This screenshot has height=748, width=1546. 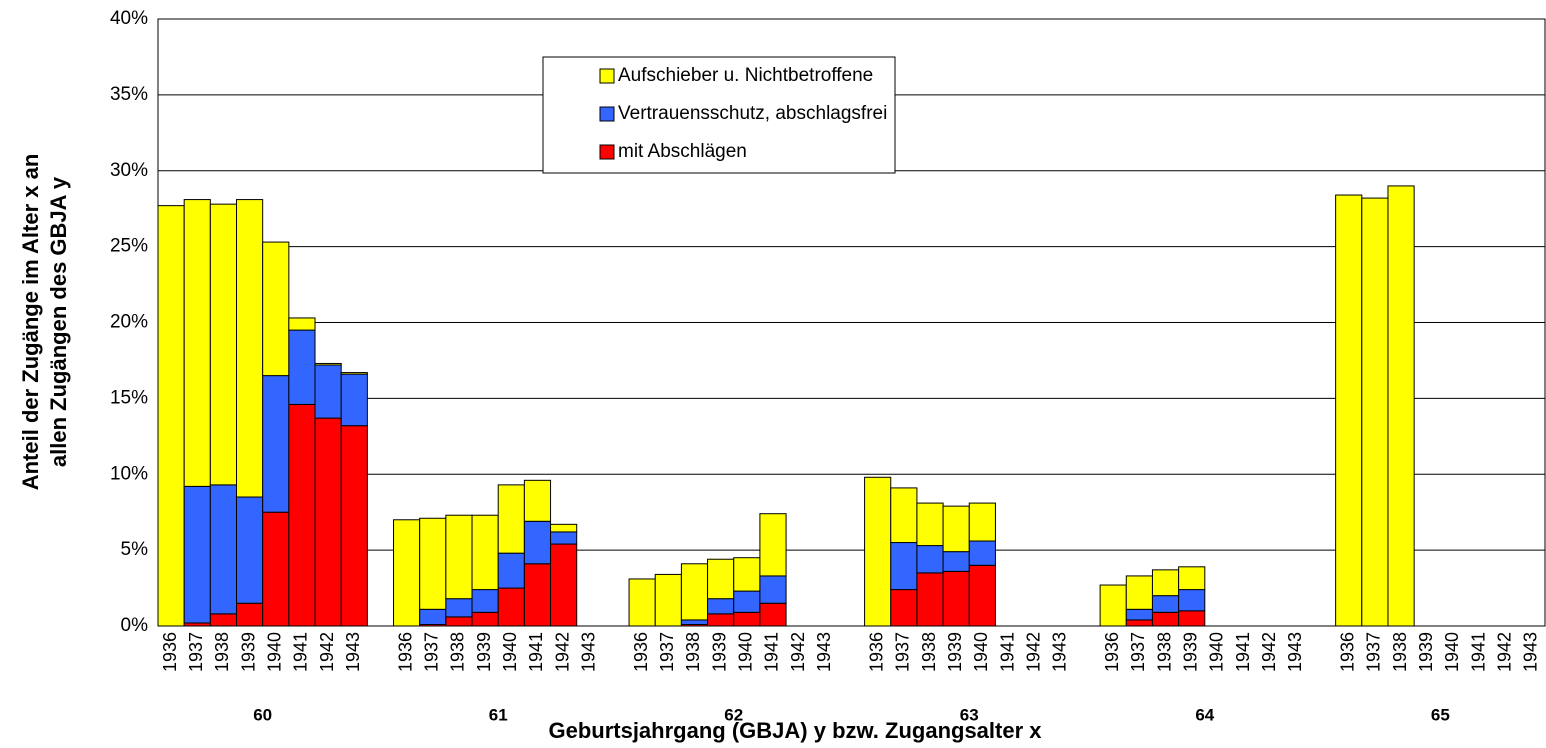 I want to click on y-tick-label: 25%, so click(x=129, y=246).